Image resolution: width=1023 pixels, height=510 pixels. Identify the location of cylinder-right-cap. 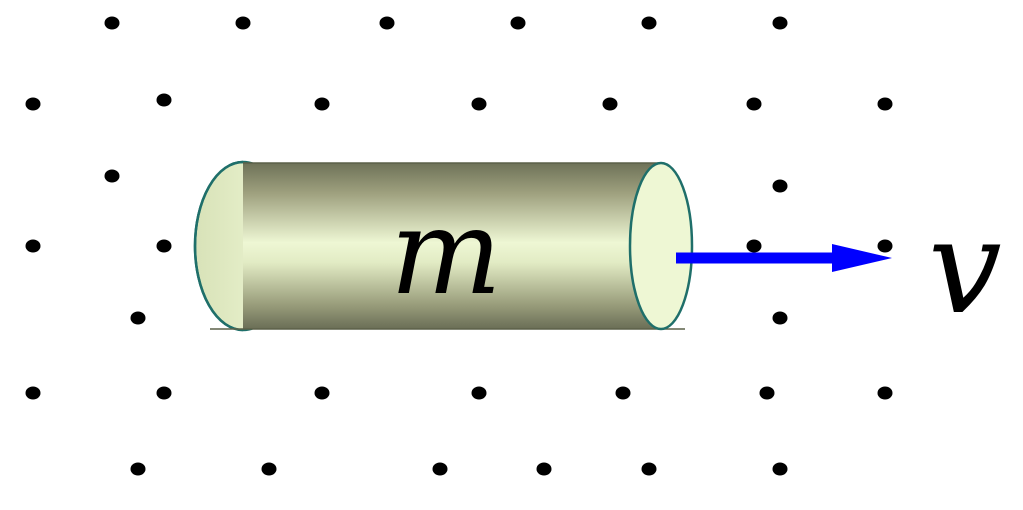
(661, 246).